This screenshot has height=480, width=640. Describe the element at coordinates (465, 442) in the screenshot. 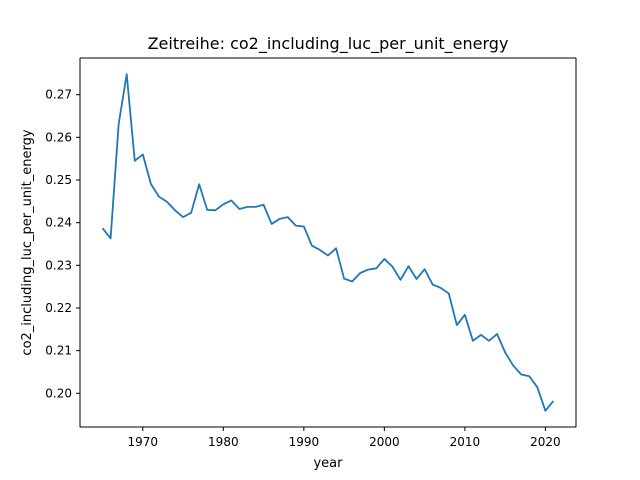

I see `x-tick-label: 2010` at that location.